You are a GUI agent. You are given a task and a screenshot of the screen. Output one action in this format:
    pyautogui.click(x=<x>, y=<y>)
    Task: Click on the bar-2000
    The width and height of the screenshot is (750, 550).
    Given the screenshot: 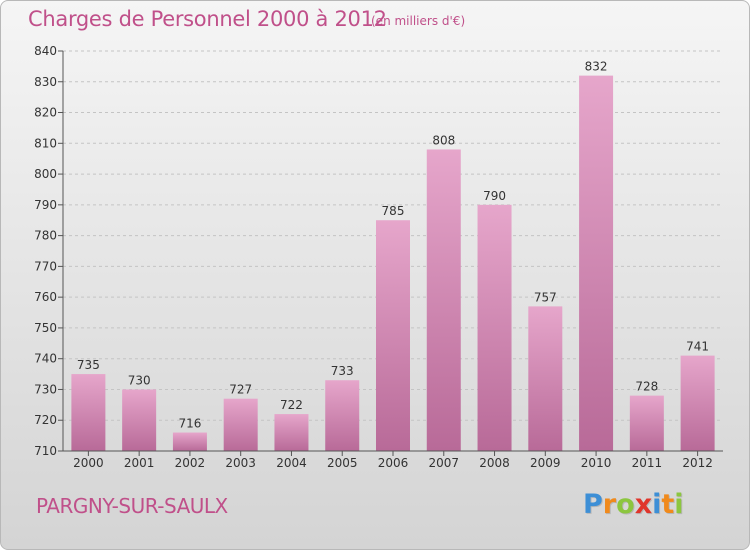 What is the action you would take?
    pyautogui.click(x=88, y=412)
    